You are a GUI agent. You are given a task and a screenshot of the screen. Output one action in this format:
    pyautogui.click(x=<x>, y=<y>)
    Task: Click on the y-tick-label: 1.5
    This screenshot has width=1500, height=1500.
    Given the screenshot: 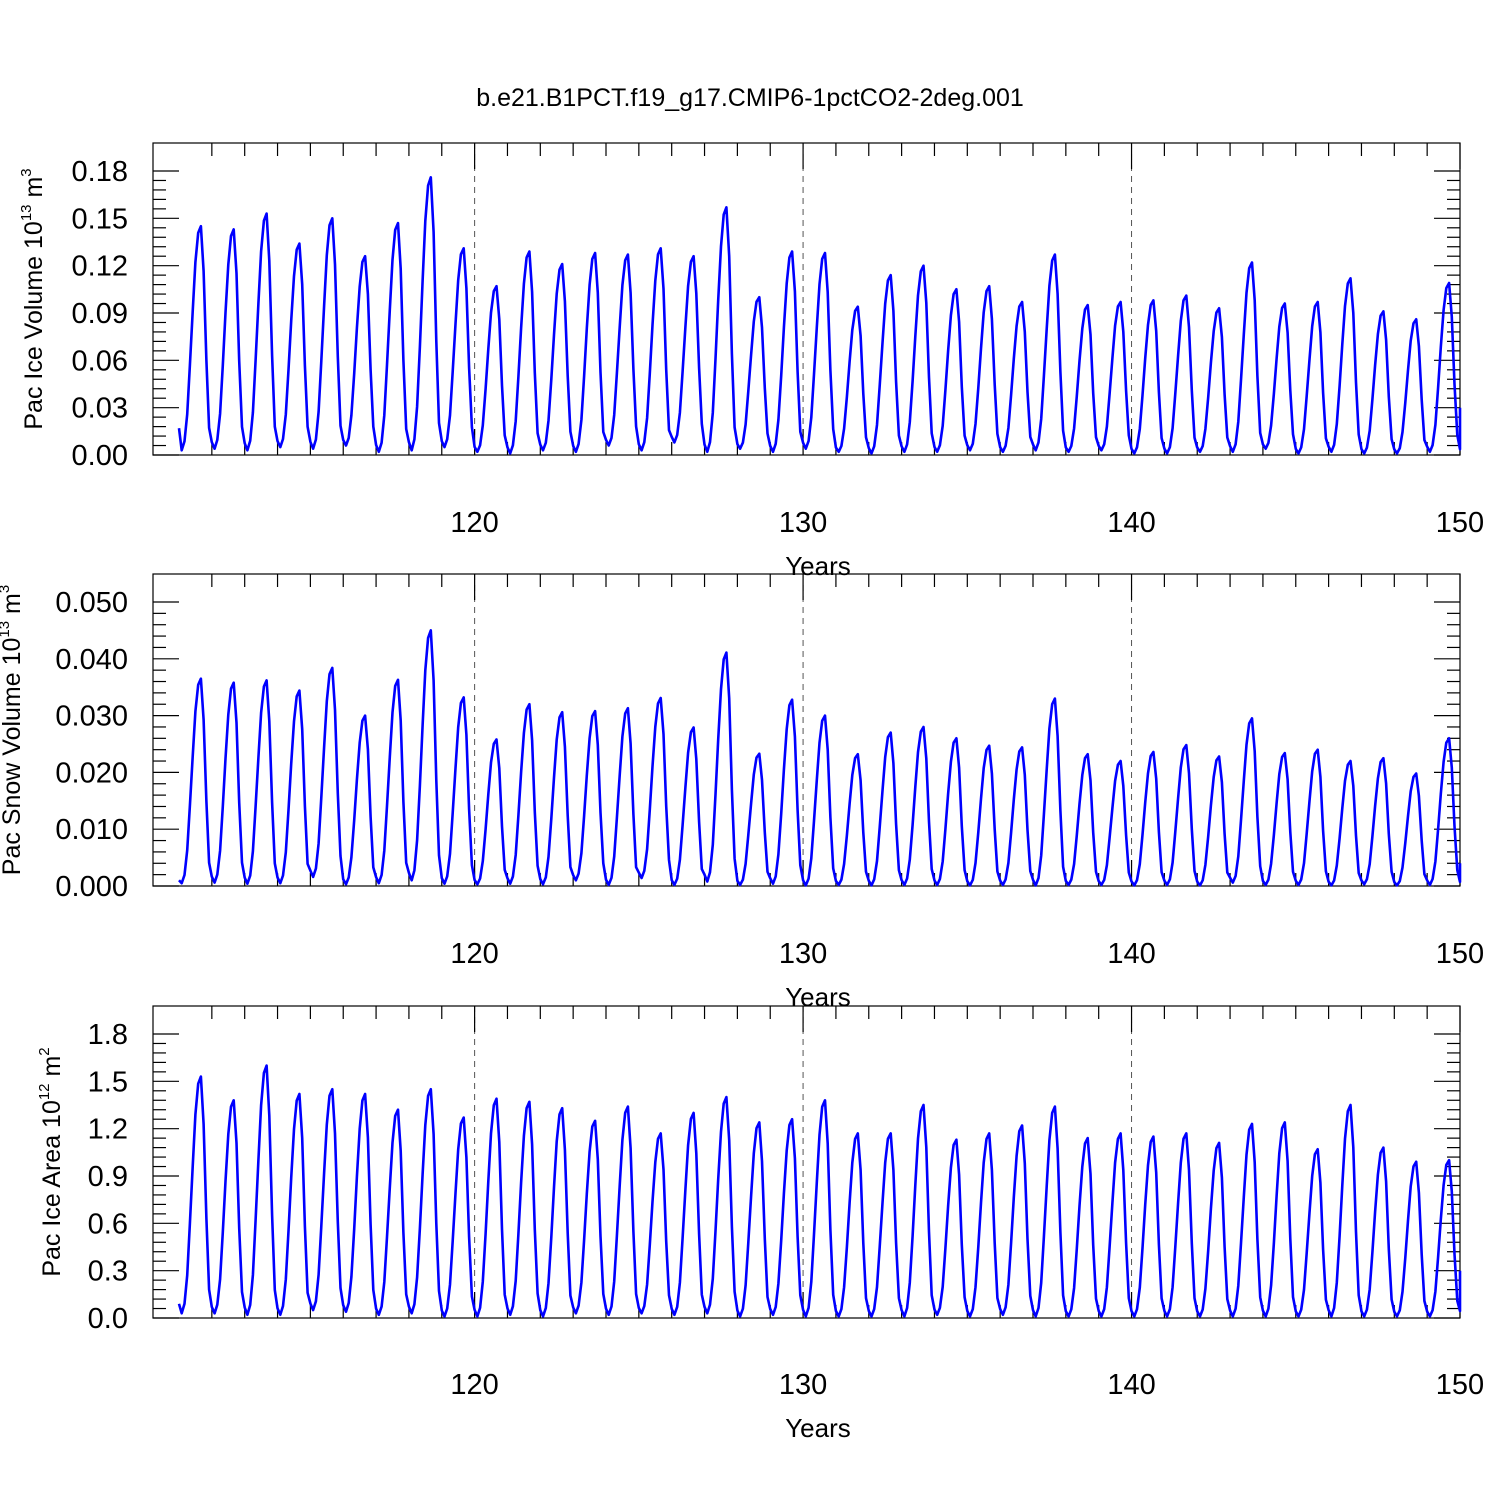 What is the action you would take?
    pyautogui.click(x=108, y=1082)
    